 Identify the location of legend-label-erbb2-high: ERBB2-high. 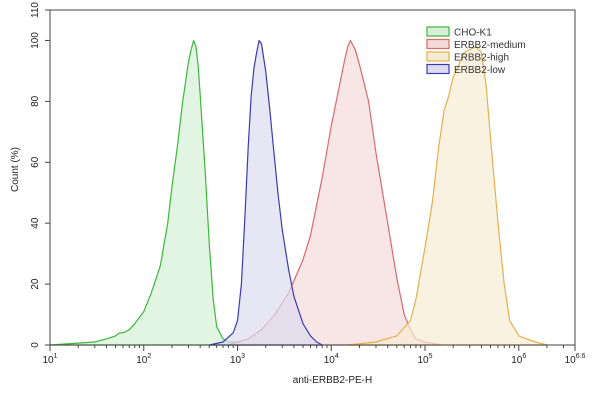
(481, 58).